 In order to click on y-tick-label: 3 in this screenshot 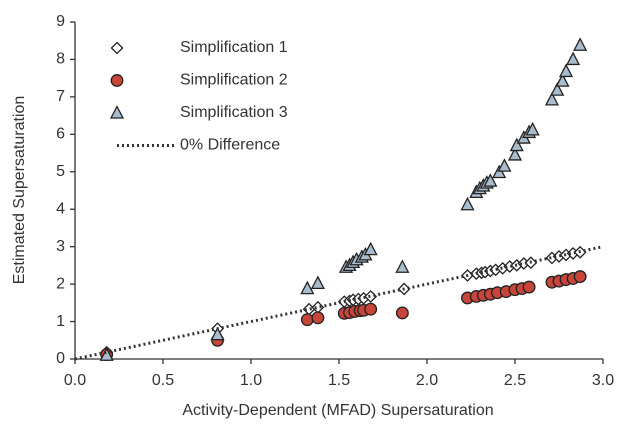, I will do `click(60, 246)`.